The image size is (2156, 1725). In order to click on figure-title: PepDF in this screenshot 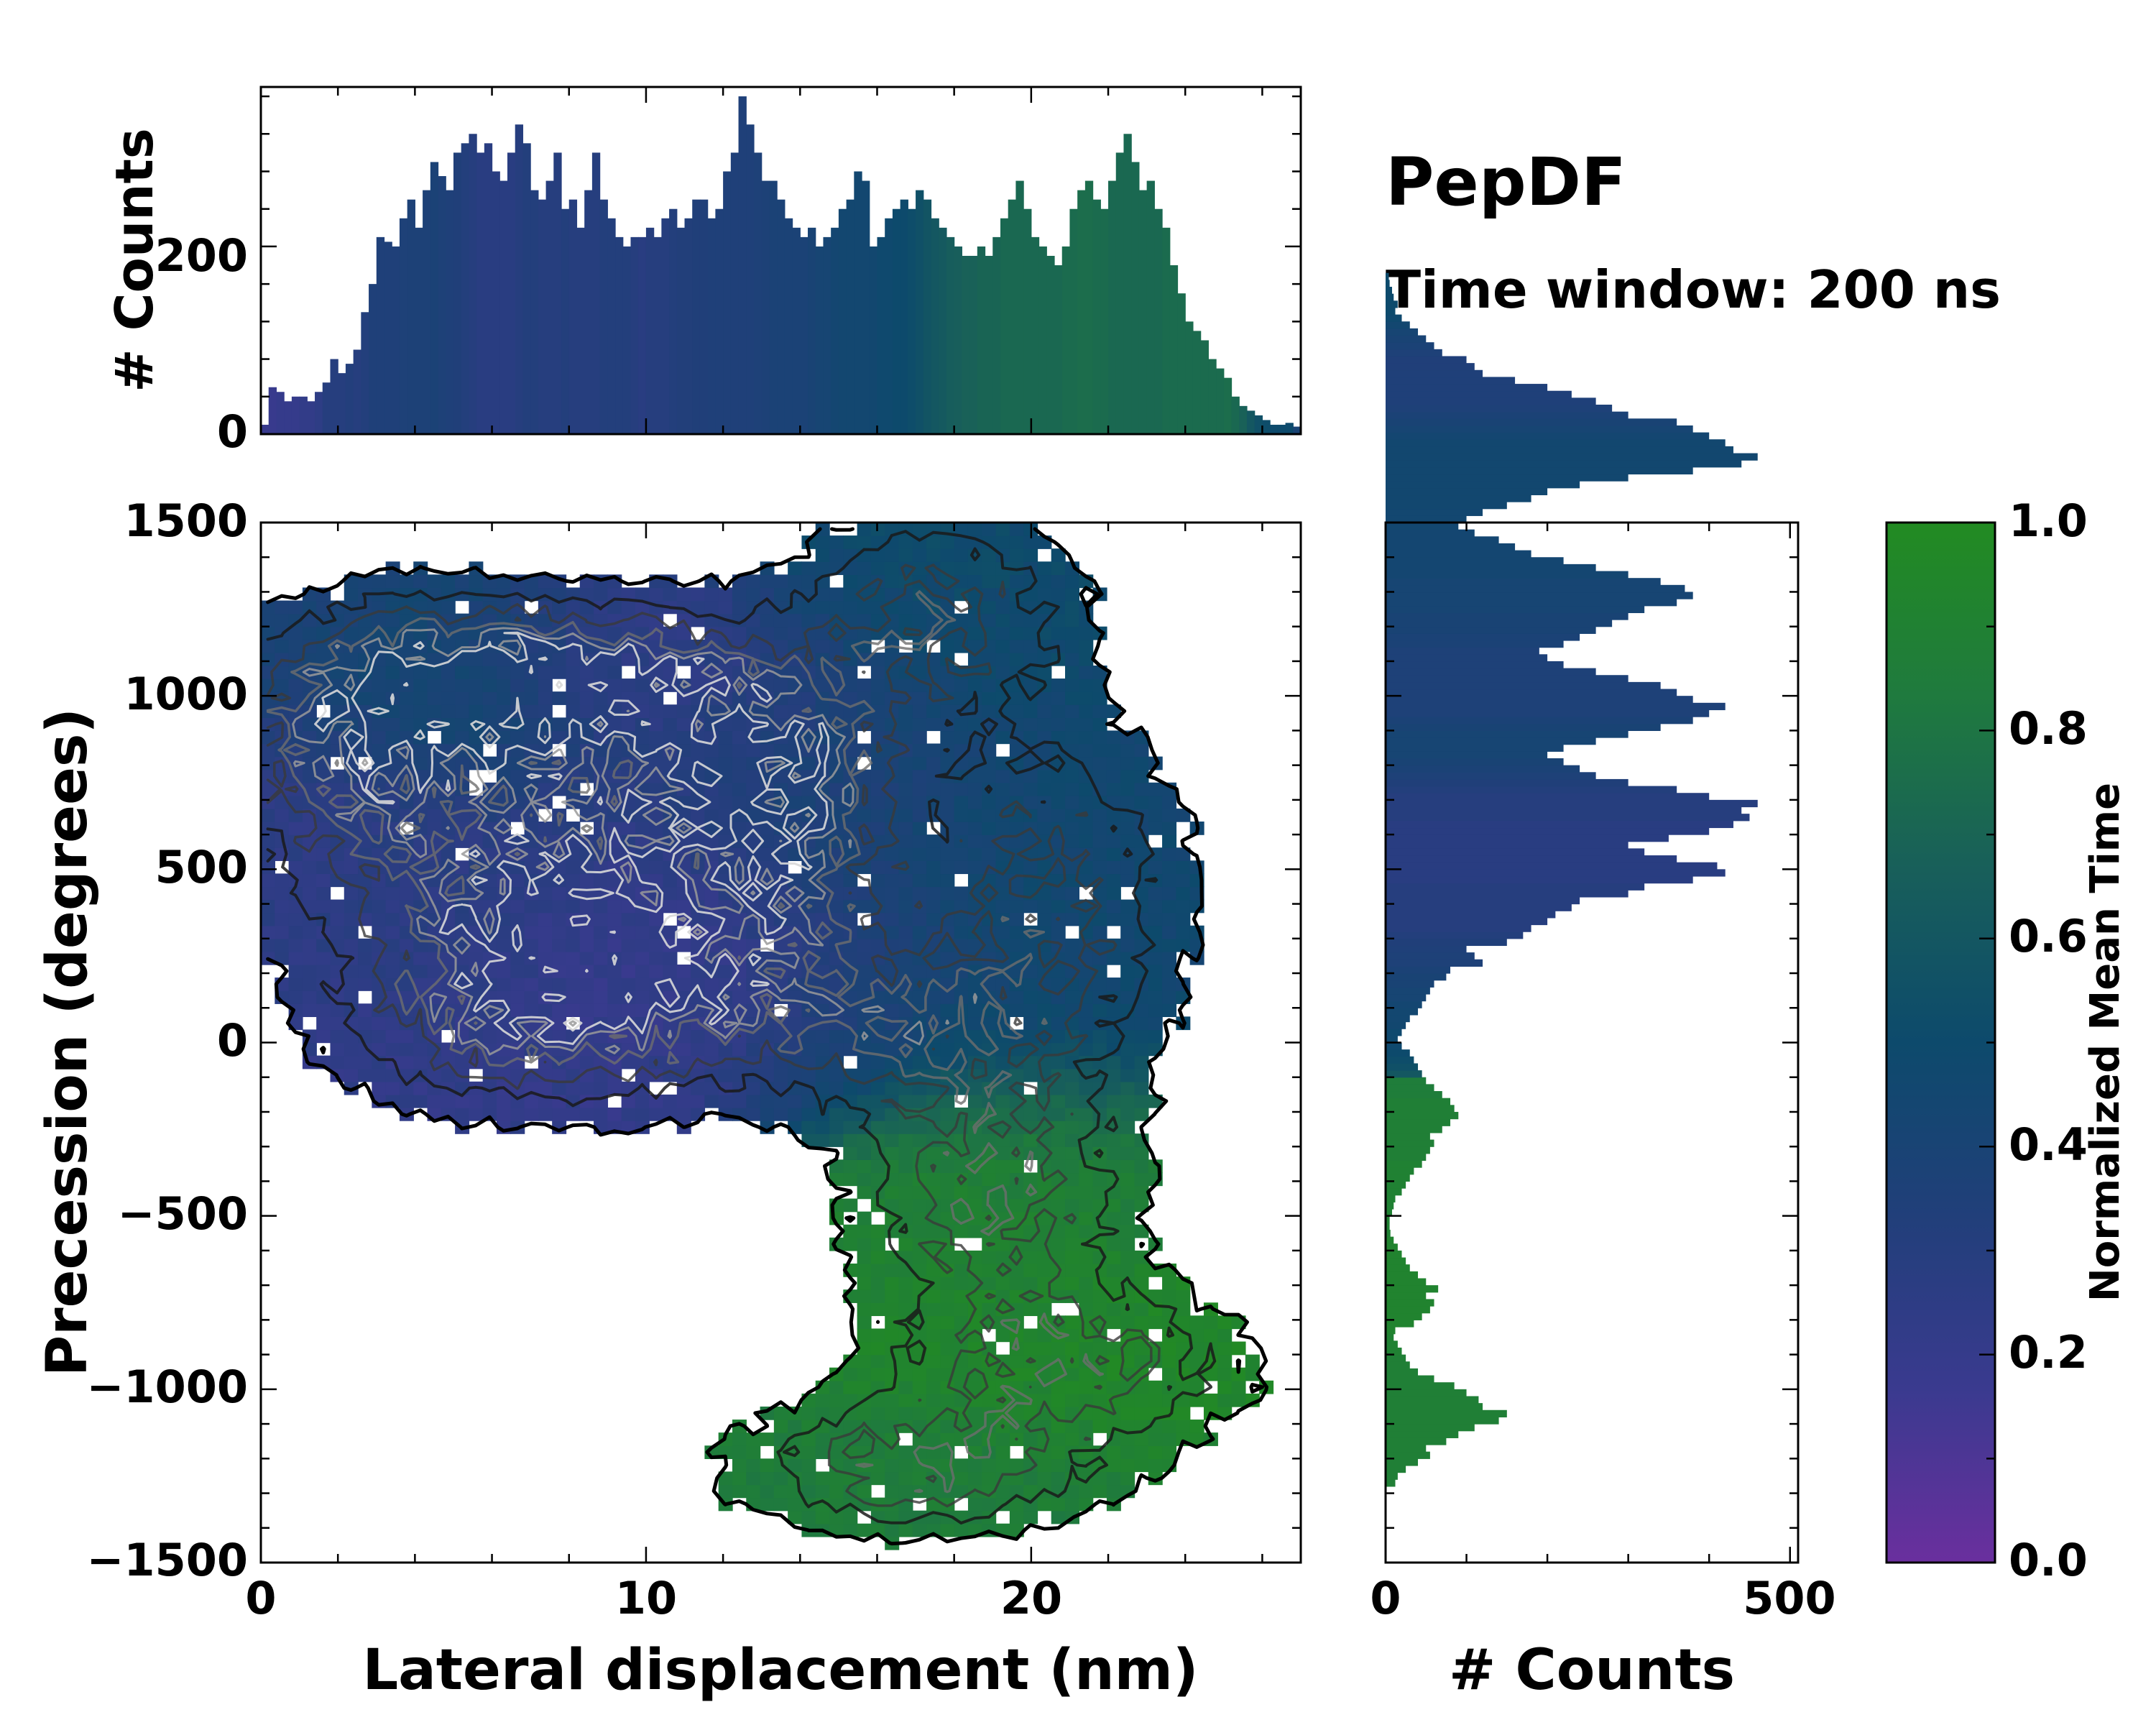, I will do `click(1506, 182)`.